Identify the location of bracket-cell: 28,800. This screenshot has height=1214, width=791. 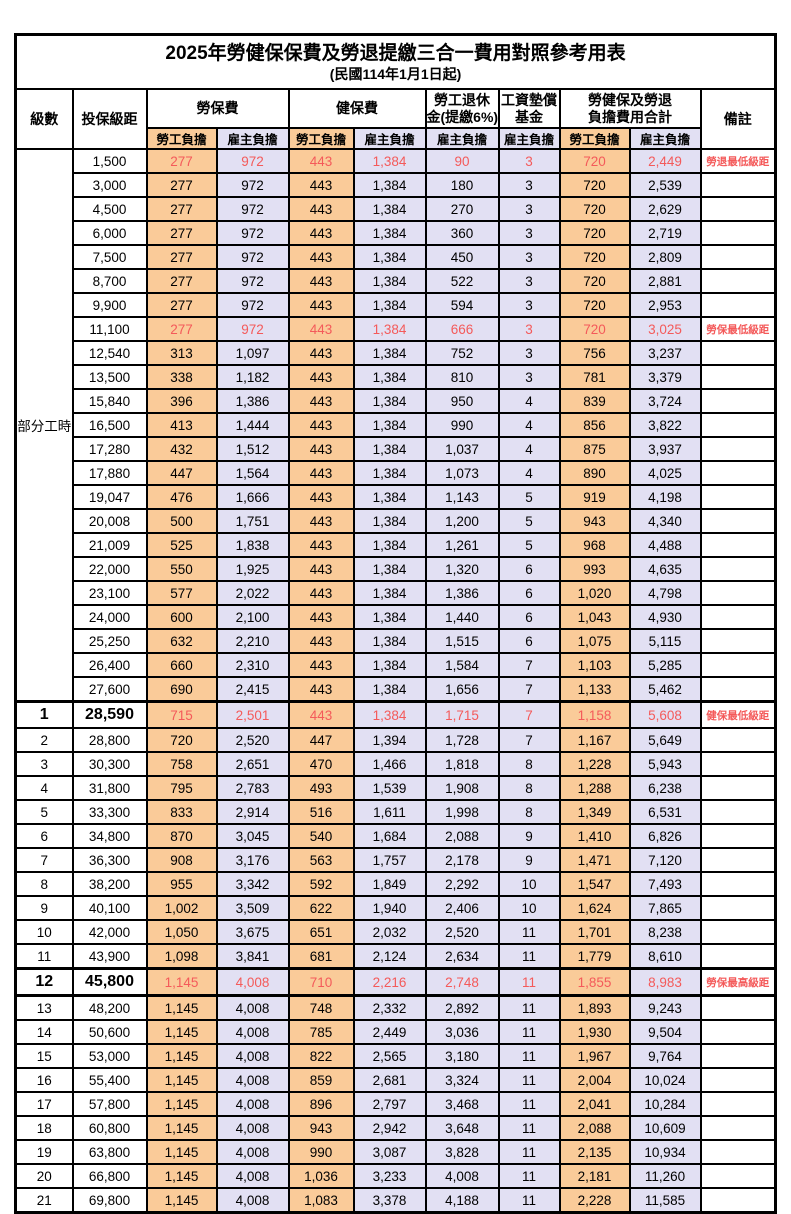
(109, 740).